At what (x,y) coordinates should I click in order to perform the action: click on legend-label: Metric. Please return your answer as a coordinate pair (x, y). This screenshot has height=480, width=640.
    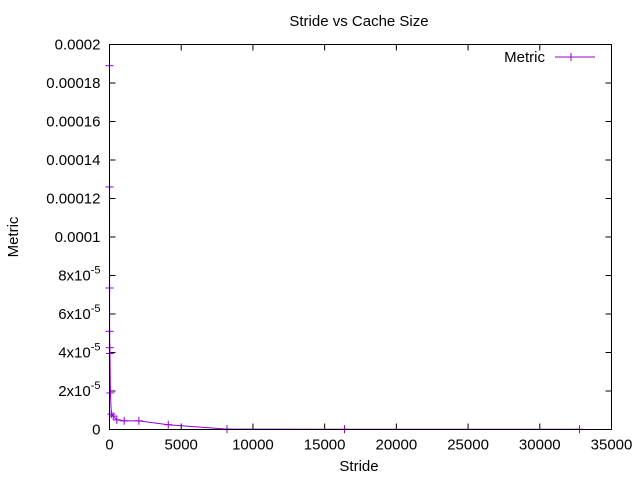
    Looking at the image, I should click on (524, 57).